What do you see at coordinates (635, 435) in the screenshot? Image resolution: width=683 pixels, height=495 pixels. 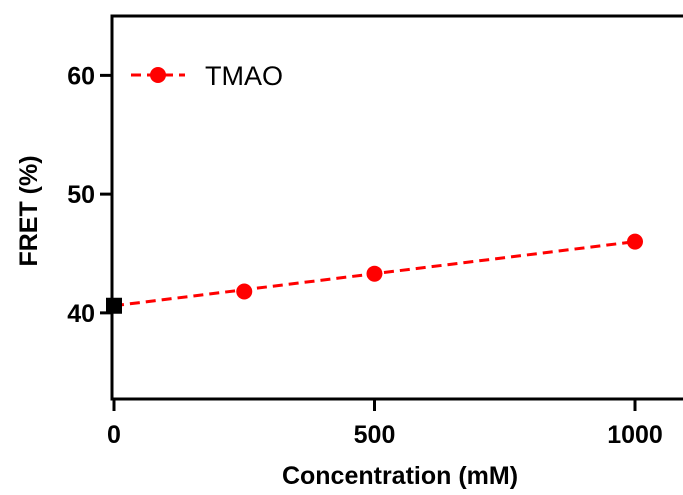 I see `x-tick-label: 1000` at bounding box center [635, 435].